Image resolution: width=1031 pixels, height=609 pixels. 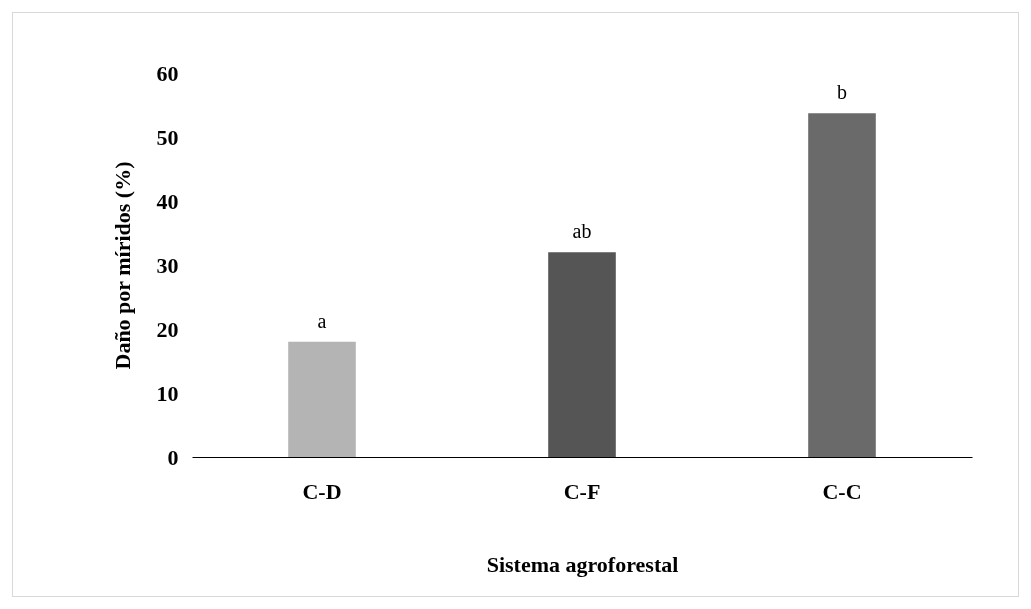 What do you see at coordinates (167, 73) in the screenshot?
I see `y-tick-label: 60` at bounding box center [167, 73].